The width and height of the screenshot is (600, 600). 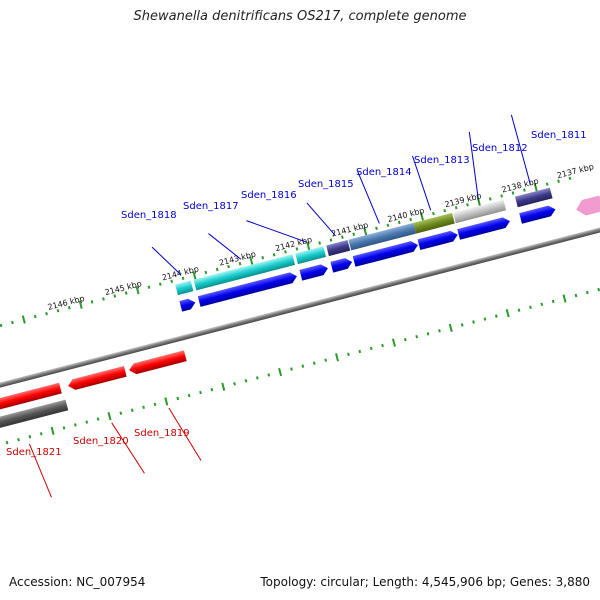 I want to click on gene-sden-1815-feature, so click(x=338, y=248).